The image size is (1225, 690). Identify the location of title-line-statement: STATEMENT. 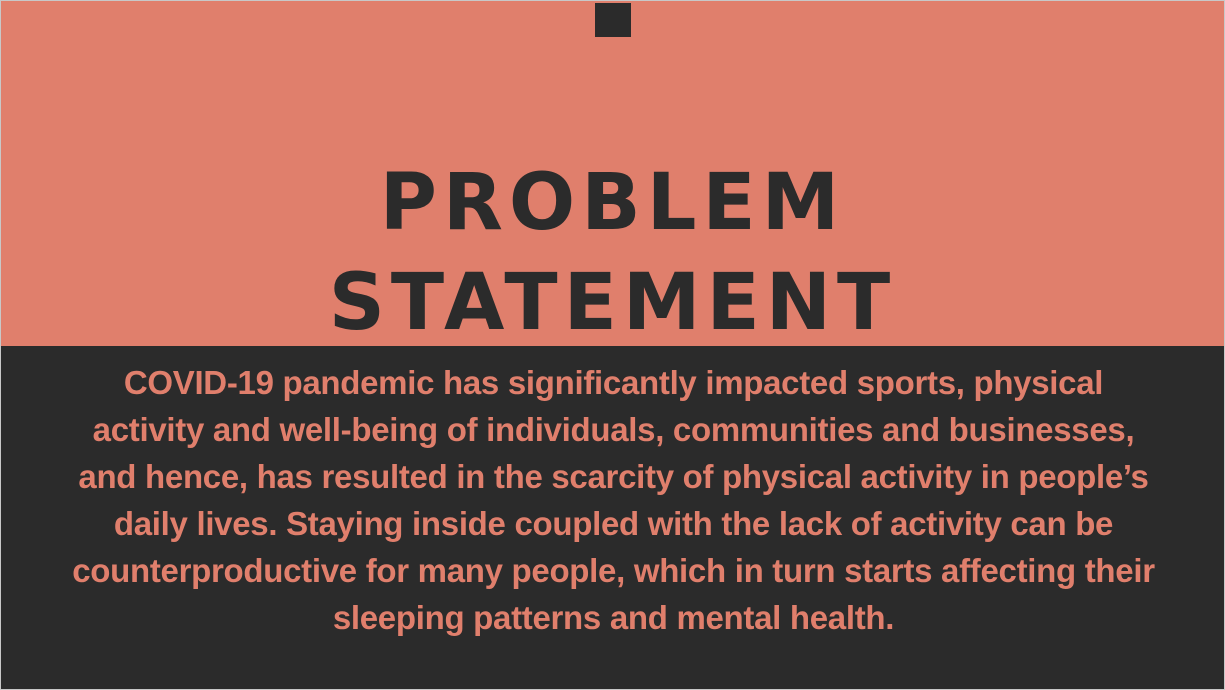
(612, 303).